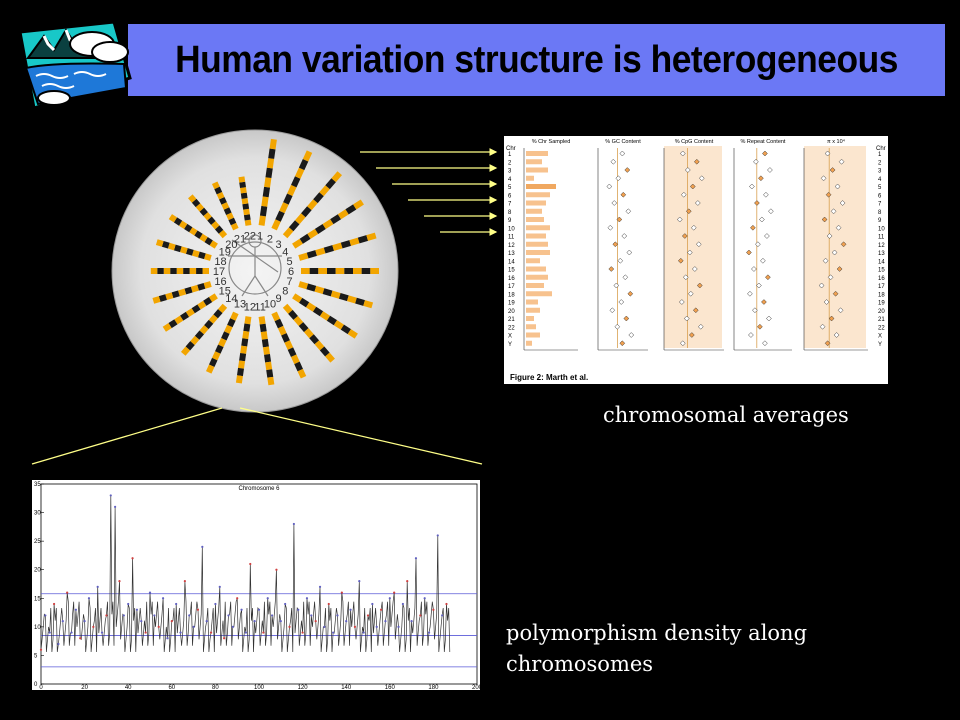 The image size is (960, 720). I want to click on ring-label: 1, so click(260, 236).